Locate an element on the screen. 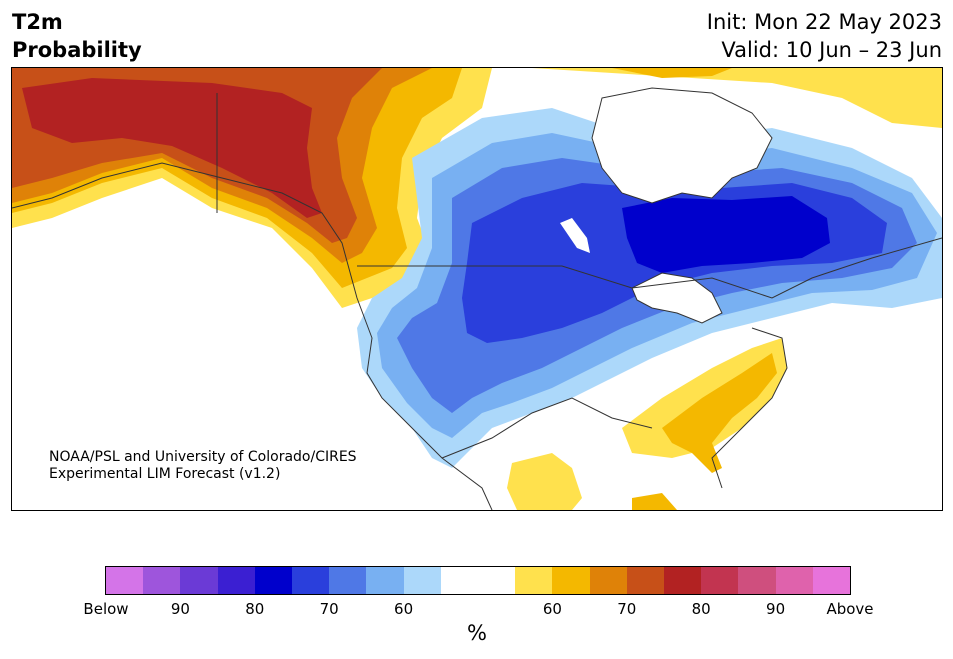  colorbar-tick-label: Below is located at coordinates (106, 609).